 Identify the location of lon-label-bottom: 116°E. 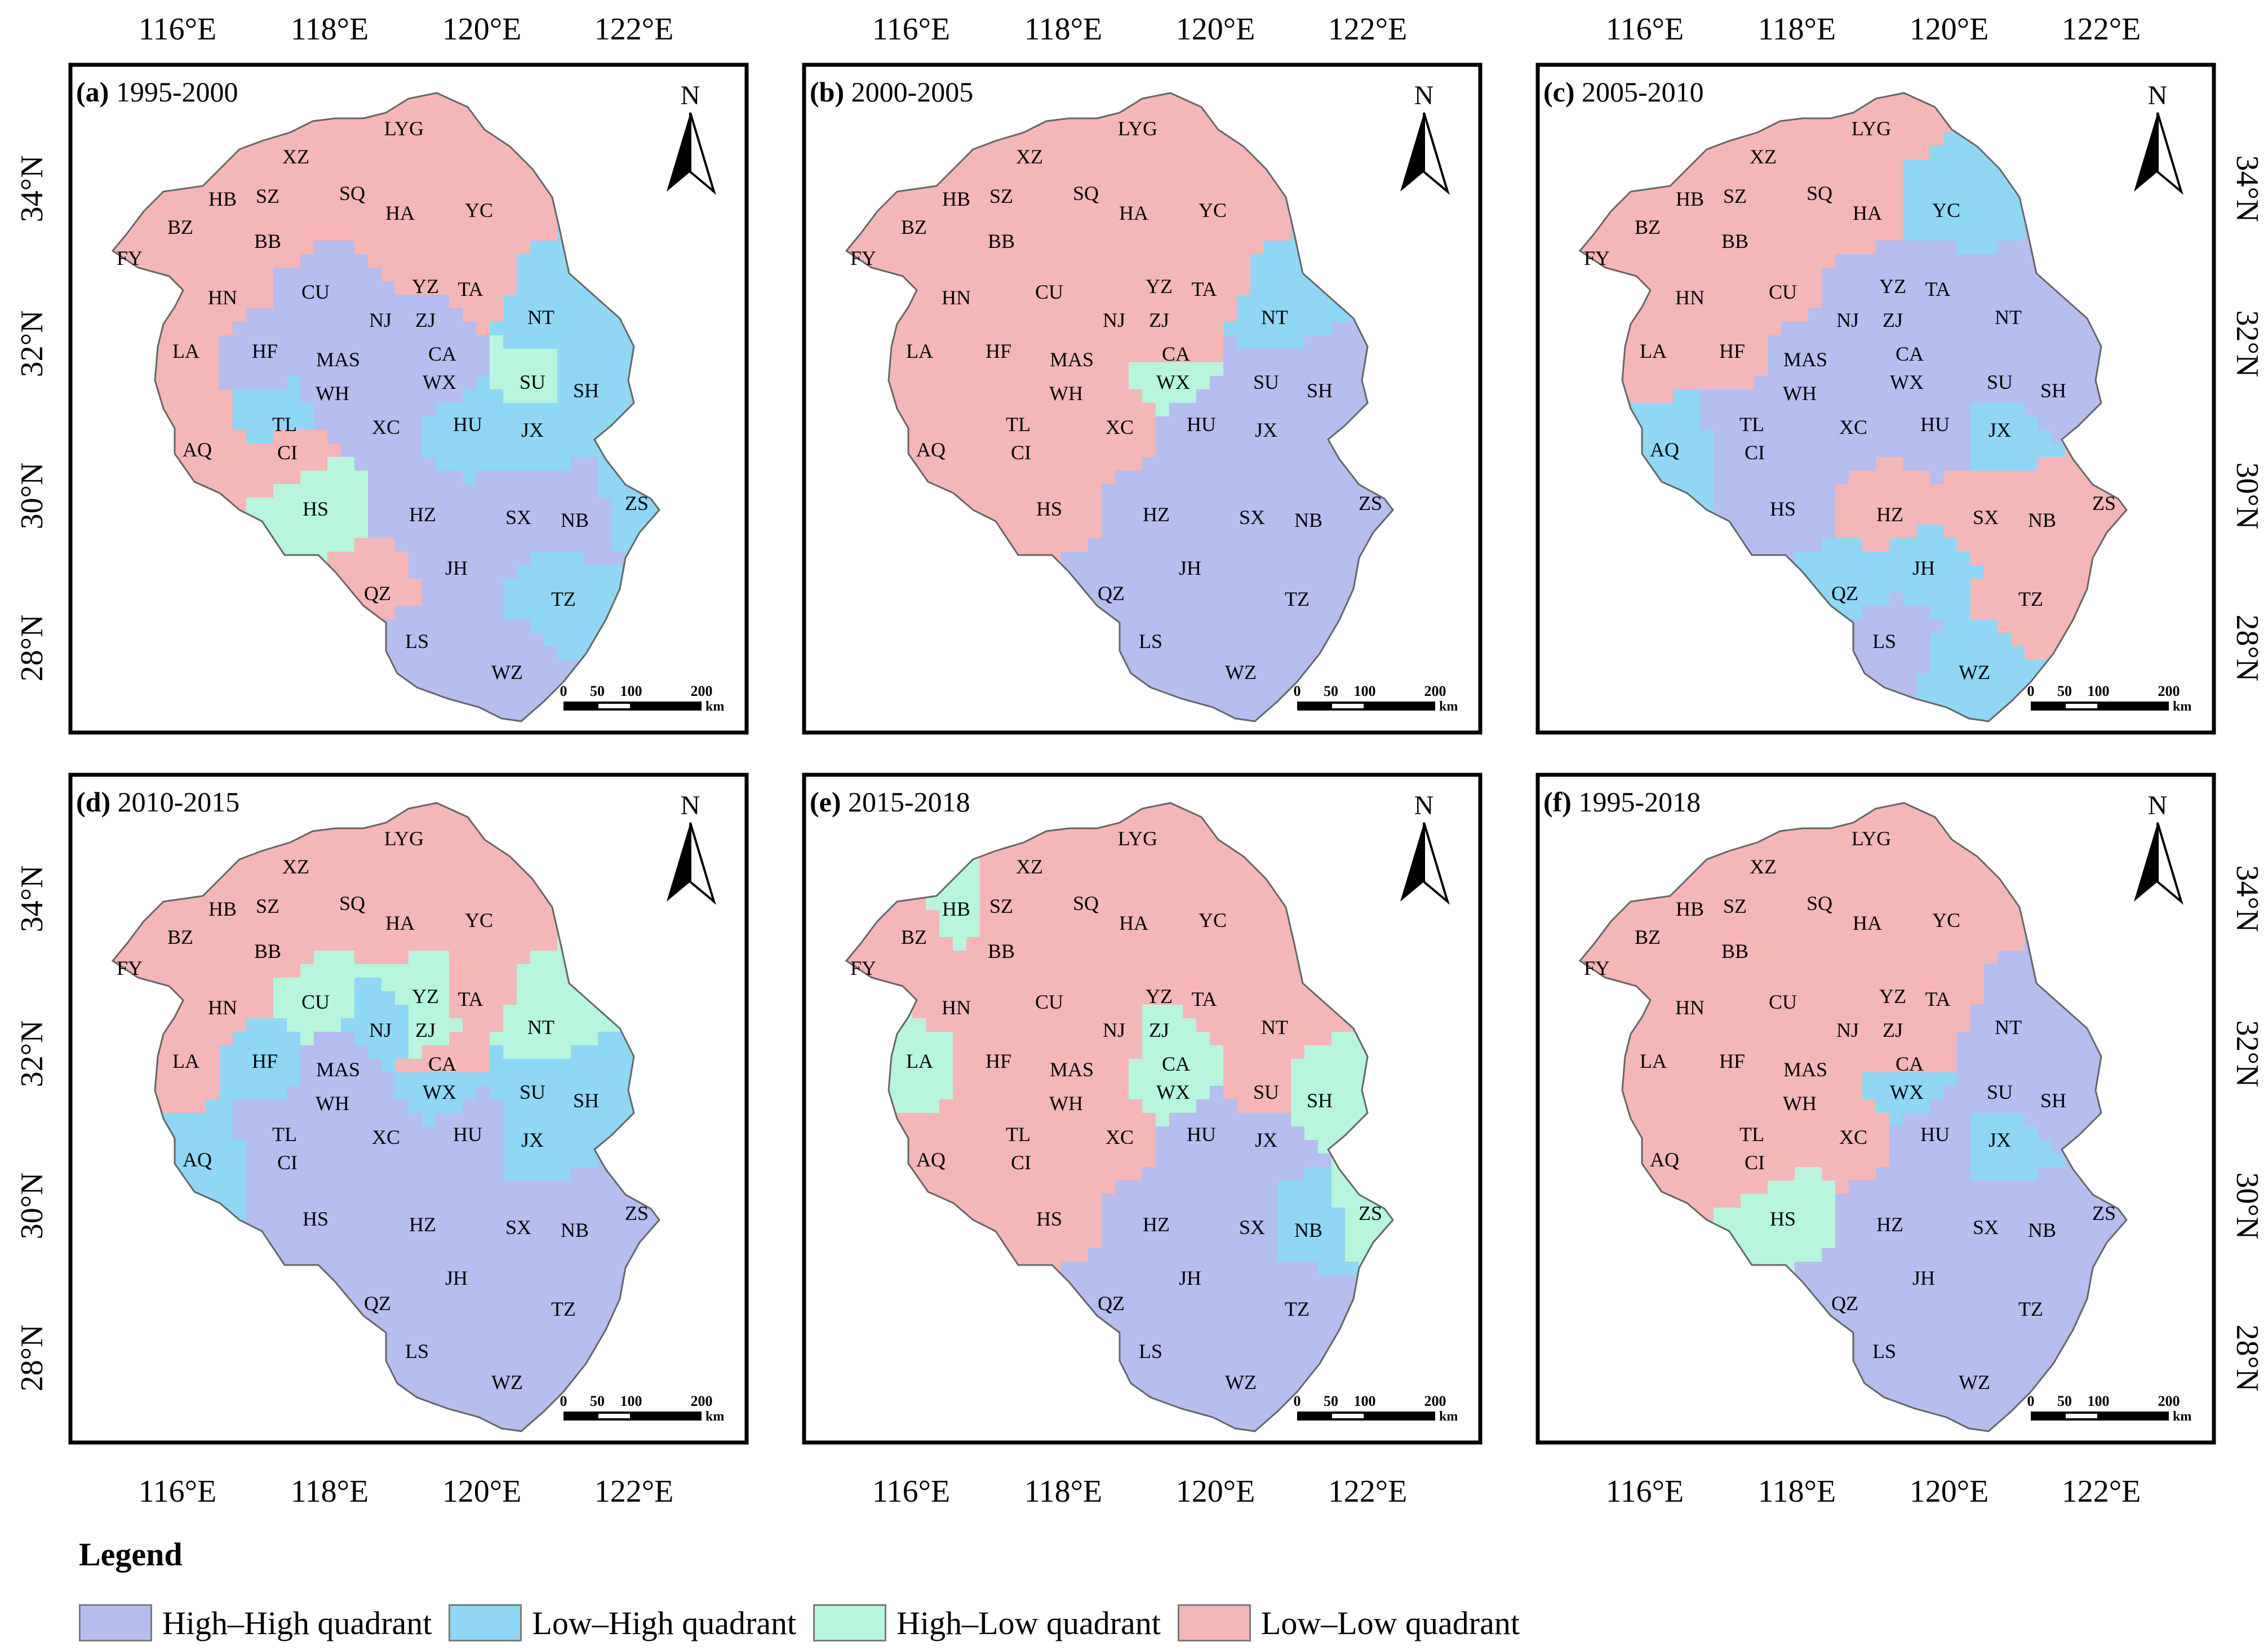
(178, 1492).